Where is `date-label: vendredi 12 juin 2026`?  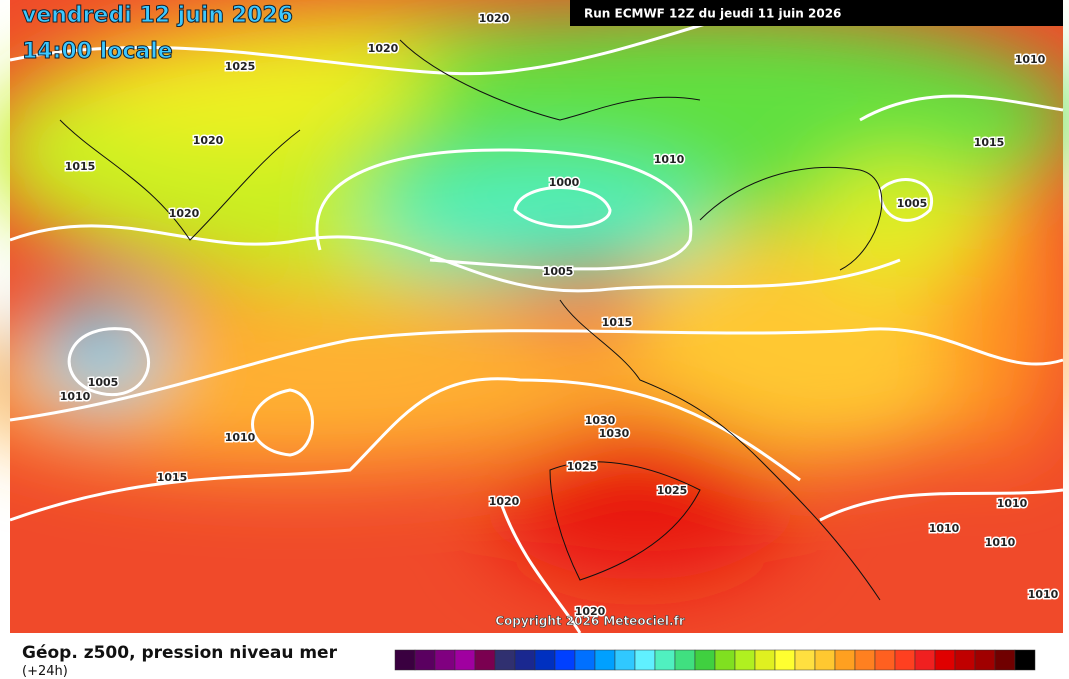
date-label: vendredi 12 juin 2026 is located at coordinates (157, 15).